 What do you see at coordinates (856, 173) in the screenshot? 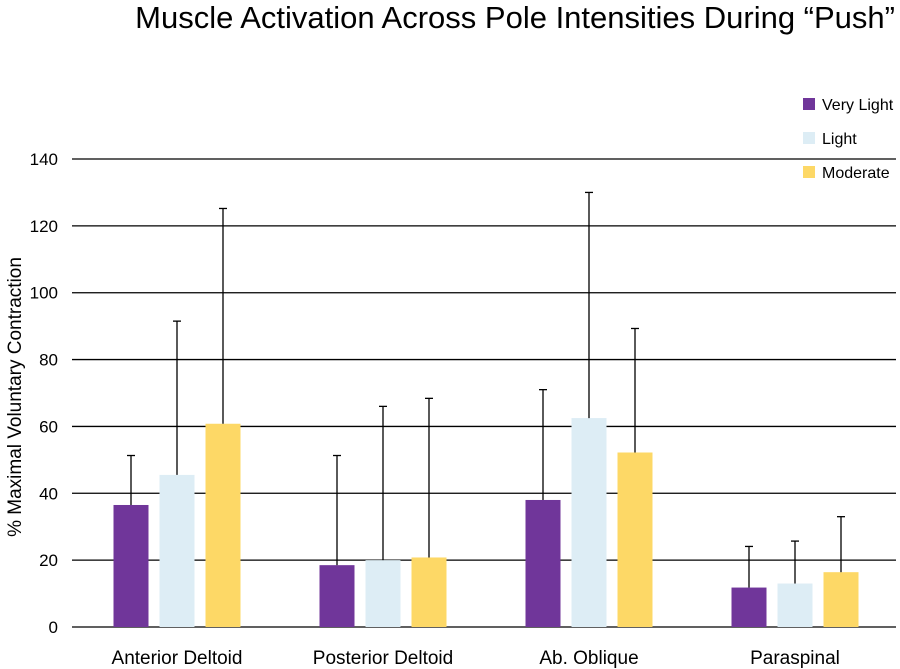
I see `legend-label: Moderate` at bounding box center [856, 173].